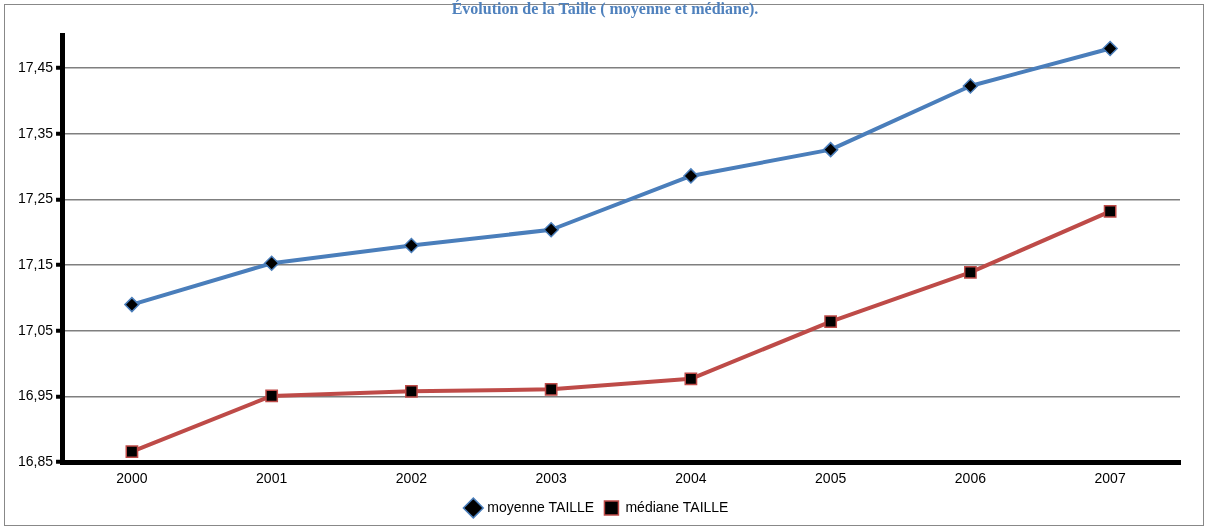  What do you see at coordinates (411, 478) in the screenshot?
I see `x-tick-label: 2002` at bounding box center [411, 478].